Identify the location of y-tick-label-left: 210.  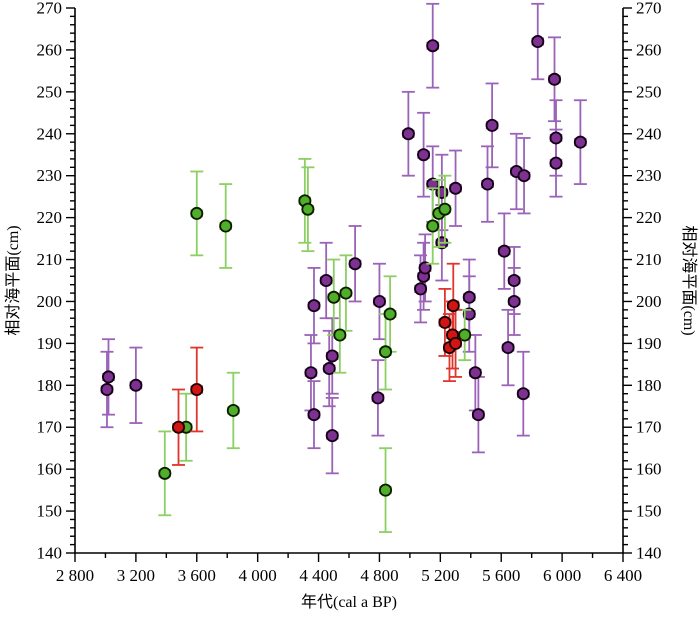
(50, 259).